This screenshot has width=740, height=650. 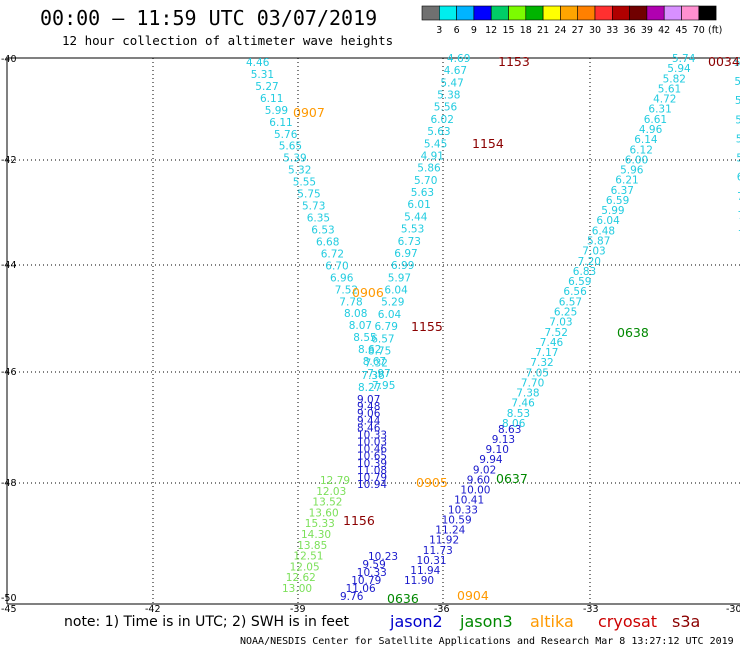 What do you see at coordinates (308, 557) in the screenshot?
I see `swh-value: 12.51` at bounding box center [308, 557].